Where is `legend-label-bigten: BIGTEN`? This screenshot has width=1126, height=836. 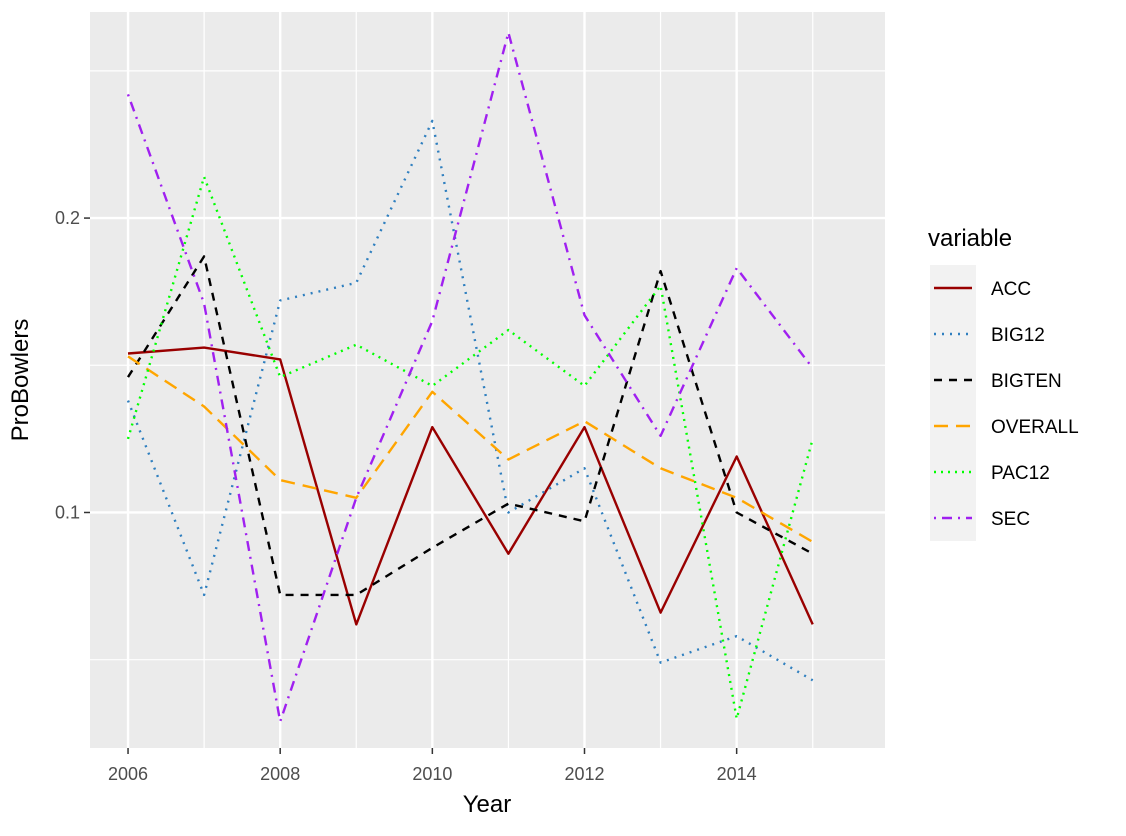
legend-label-bigten: BIGTEN is located at coordinates (1026, 381).